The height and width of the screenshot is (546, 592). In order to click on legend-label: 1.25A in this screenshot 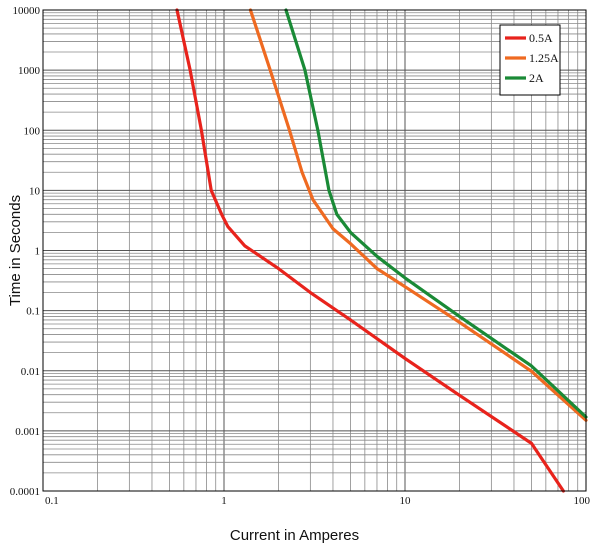, I will do `click(544, 58)`.